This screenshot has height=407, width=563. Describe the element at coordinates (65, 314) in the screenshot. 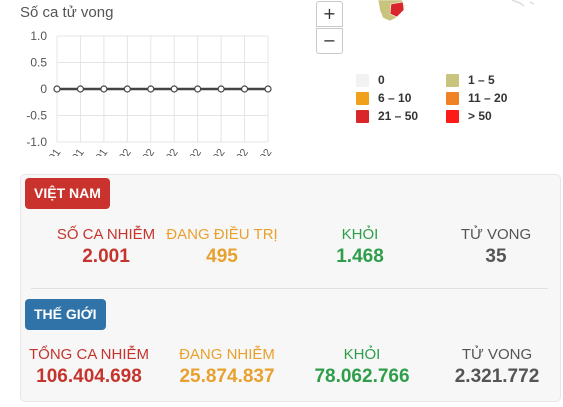

I see `world-badge: THẾ GIỚI` at that location.